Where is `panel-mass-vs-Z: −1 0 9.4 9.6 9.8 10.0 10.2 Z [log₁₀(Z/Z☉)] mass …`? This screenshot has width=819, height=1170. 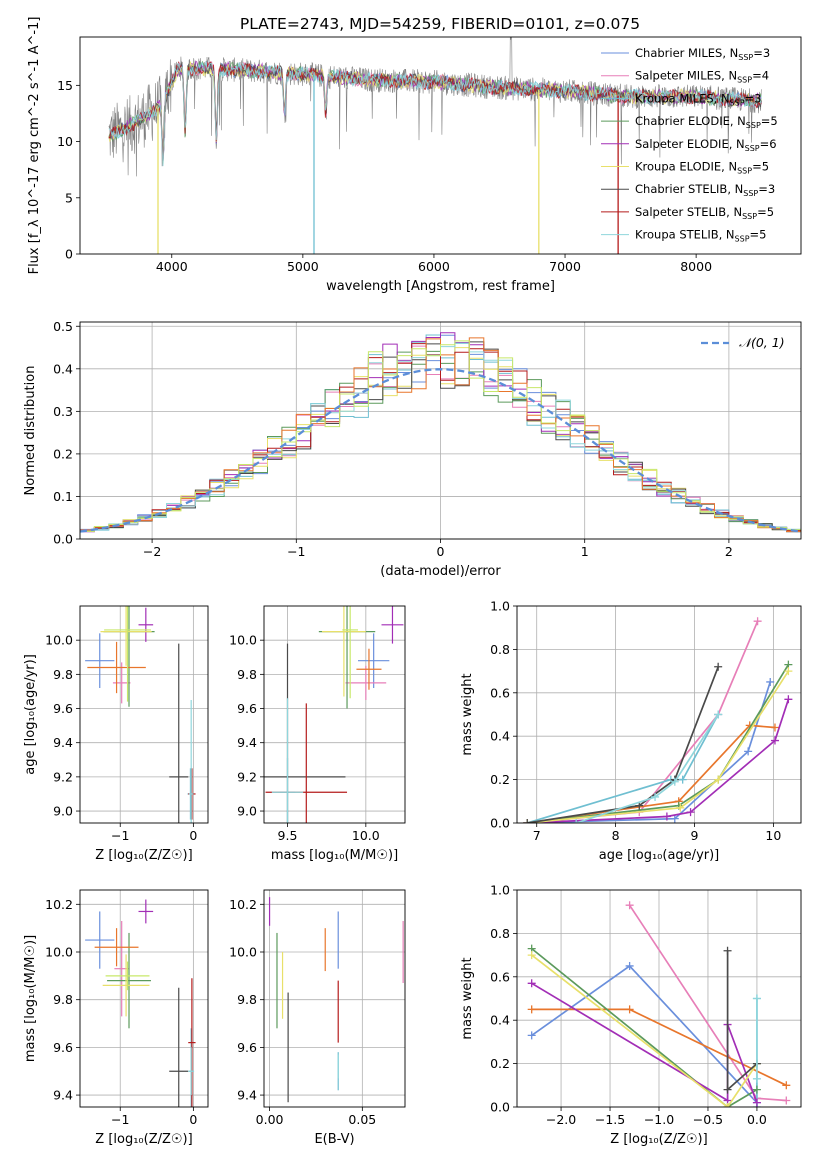
panel-mass-vs-Z: −1 0 9.4 9.6 9.8 10.0 10.2 Z [log₁₀(Z/Z☉)] mass … is located at coordinates (116, 1018).